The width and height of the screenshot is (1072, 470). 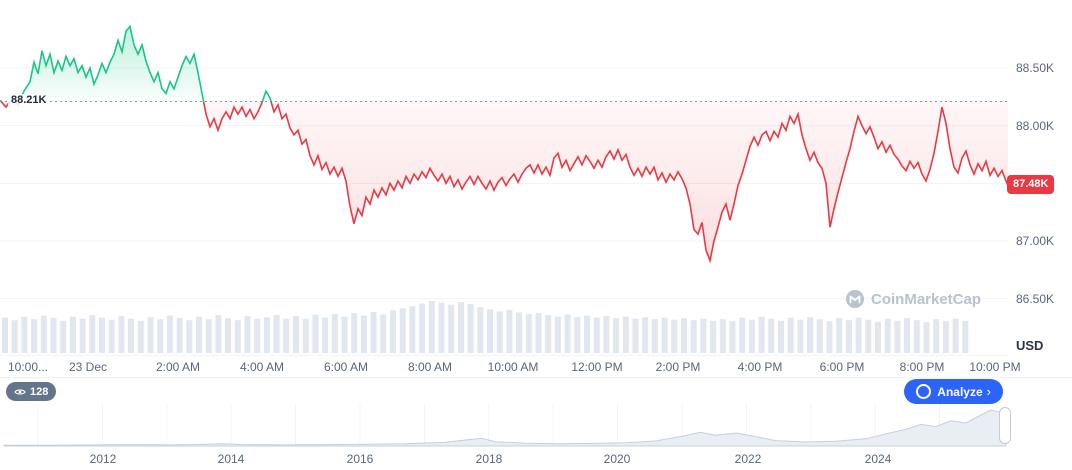 I want to click on x-axis-label: 2:00 PM, so click(x=678, y=367).